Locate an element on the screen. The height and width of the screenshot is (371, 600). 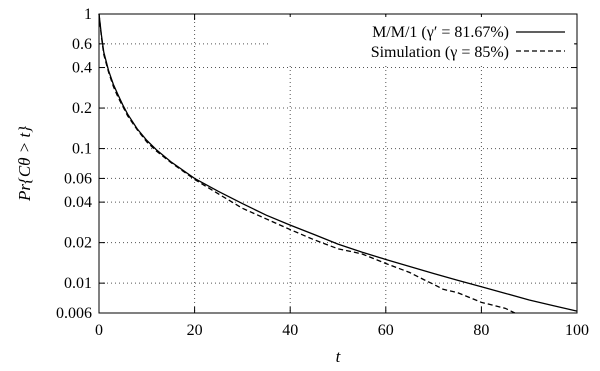
legend-background is located at coordinates (421, 41).